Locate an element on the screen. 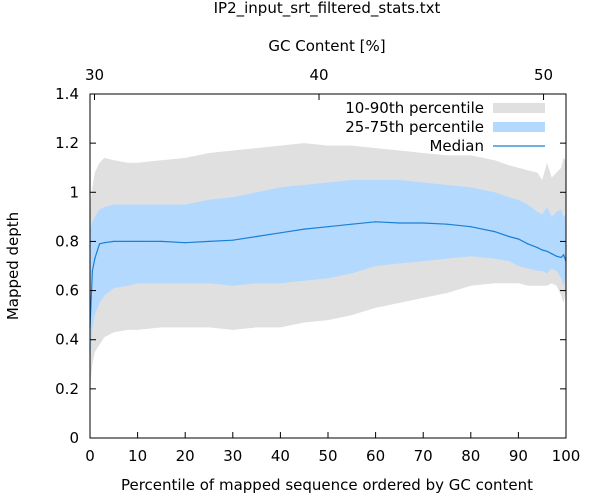  y-axis-label: Mapped depth is located at coordinates (13, 266).